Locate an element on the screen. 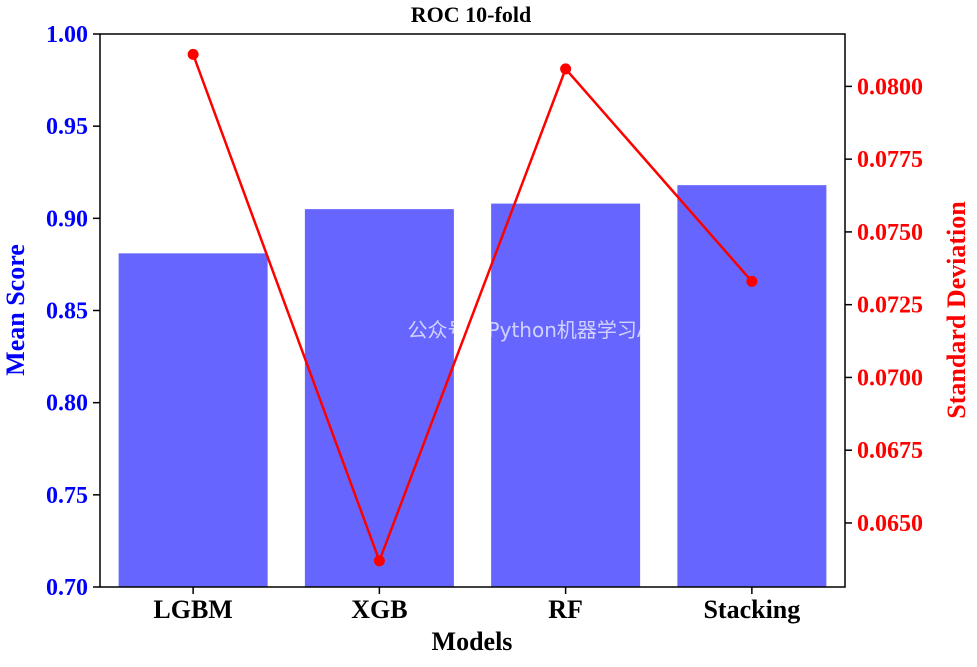 The height and width of the screenshot is (667, 977). x-tick-label: XGB is located at coordinates (379, 609).